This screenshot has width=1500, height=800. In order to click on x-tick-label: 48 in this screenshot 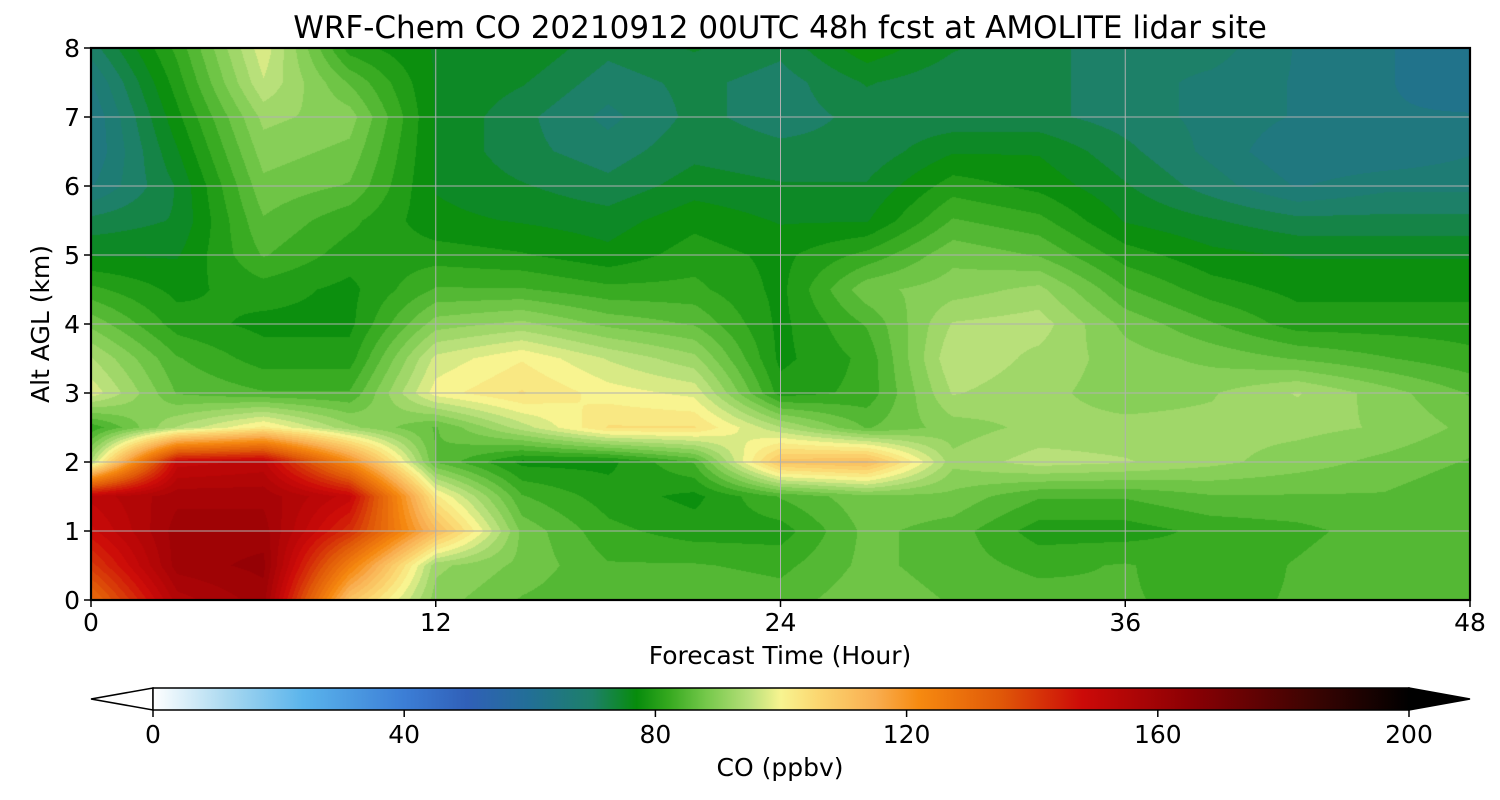, I will do `click(1470, 622)`.